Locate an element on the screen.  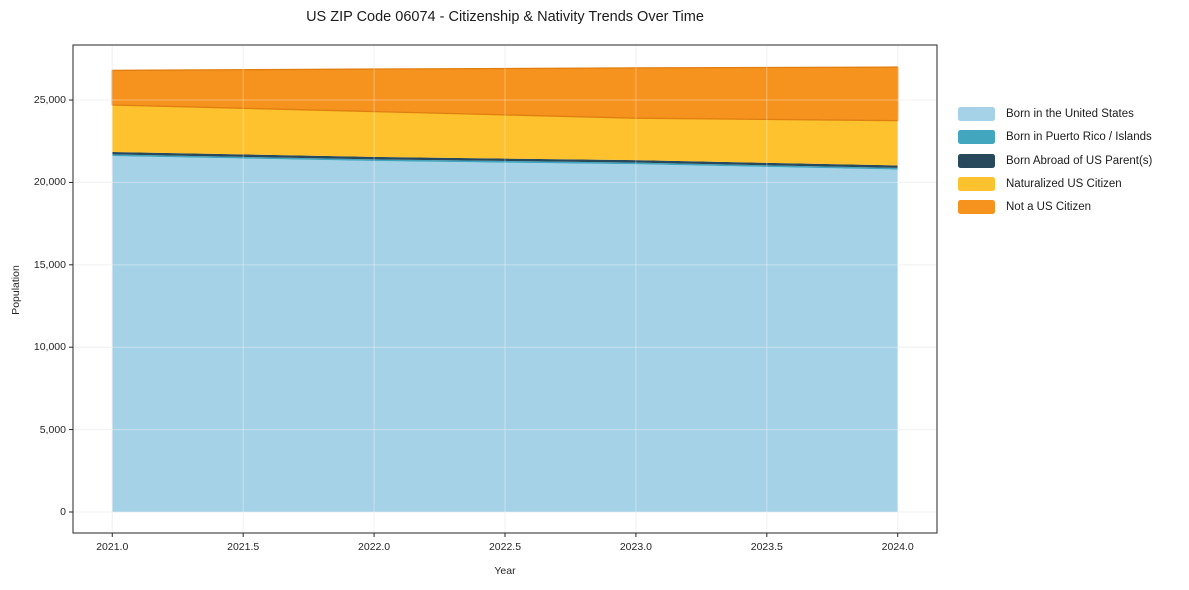
legend-item: Naturalized US Citizen is located at coordinates (1055, 183).